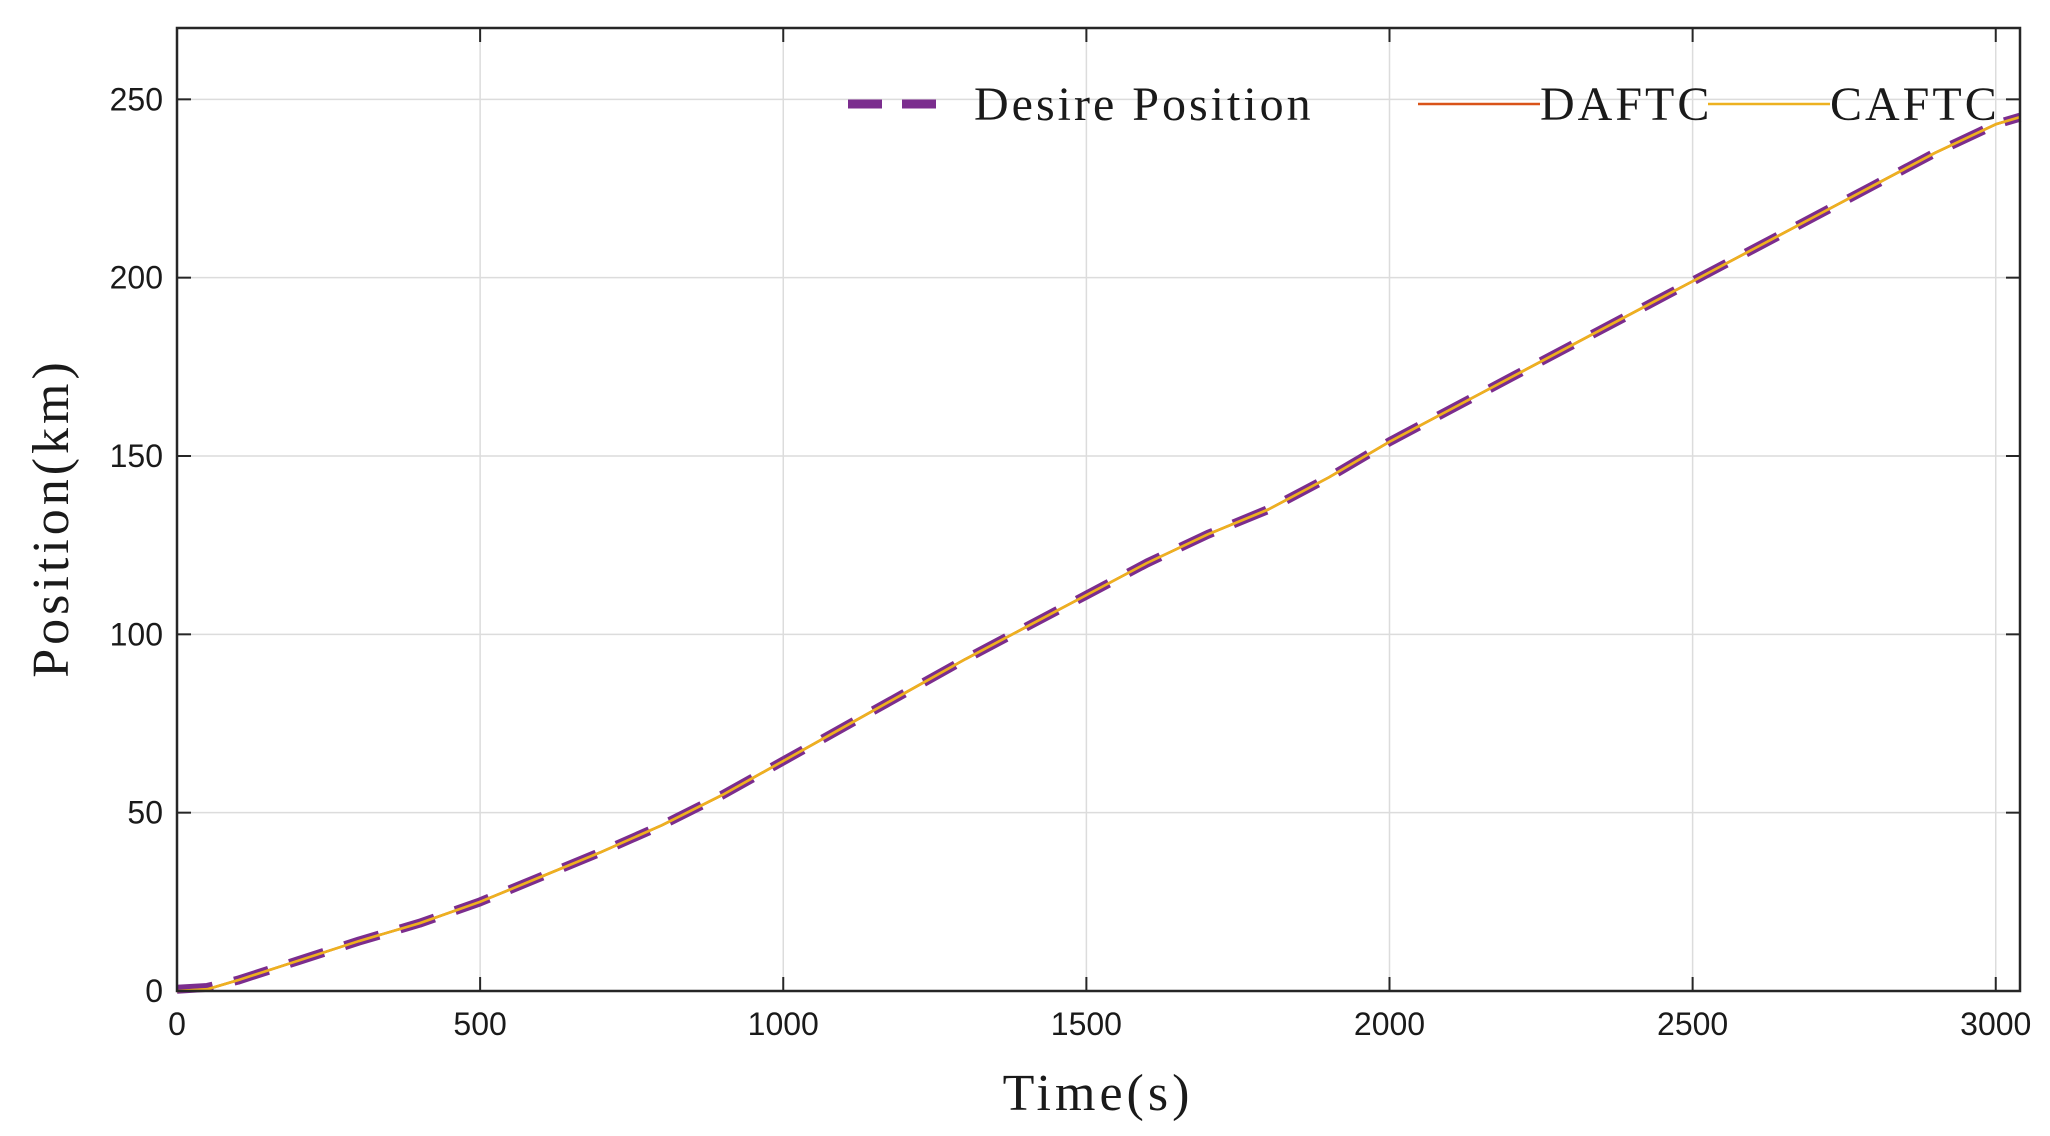  Describe the element at coordinates (136, 634) in the screenshot. I see `y-tick-label: 100` at that location.